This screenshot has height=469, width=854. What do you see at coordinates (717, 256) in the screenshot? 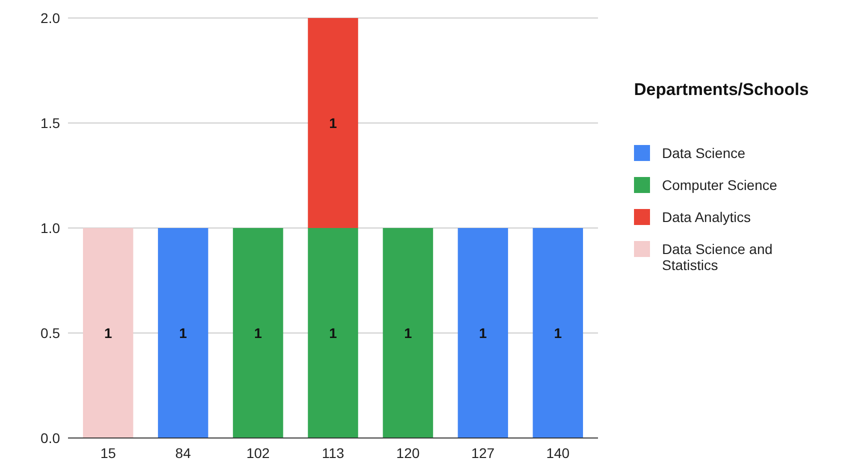
I see `legend-label: Data Science and Statistics` at bounding box center [717, 256].